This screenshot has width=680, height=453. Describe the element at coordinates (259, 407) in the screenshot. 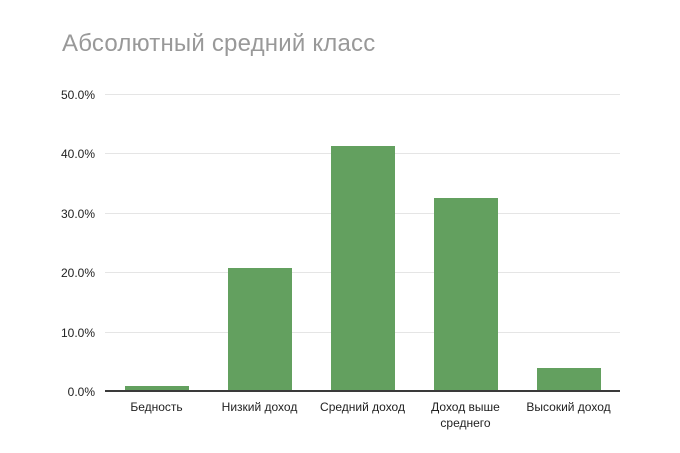

I see `x-tick-label: Низкий доход` at that location.